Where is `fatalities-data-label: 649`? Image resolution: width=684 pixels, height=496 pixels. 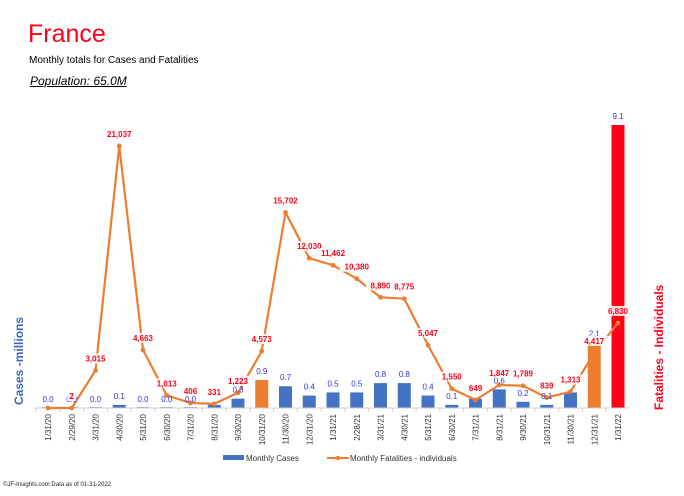 fatalities-data-label: 649 is located at coordinates (476, 388).